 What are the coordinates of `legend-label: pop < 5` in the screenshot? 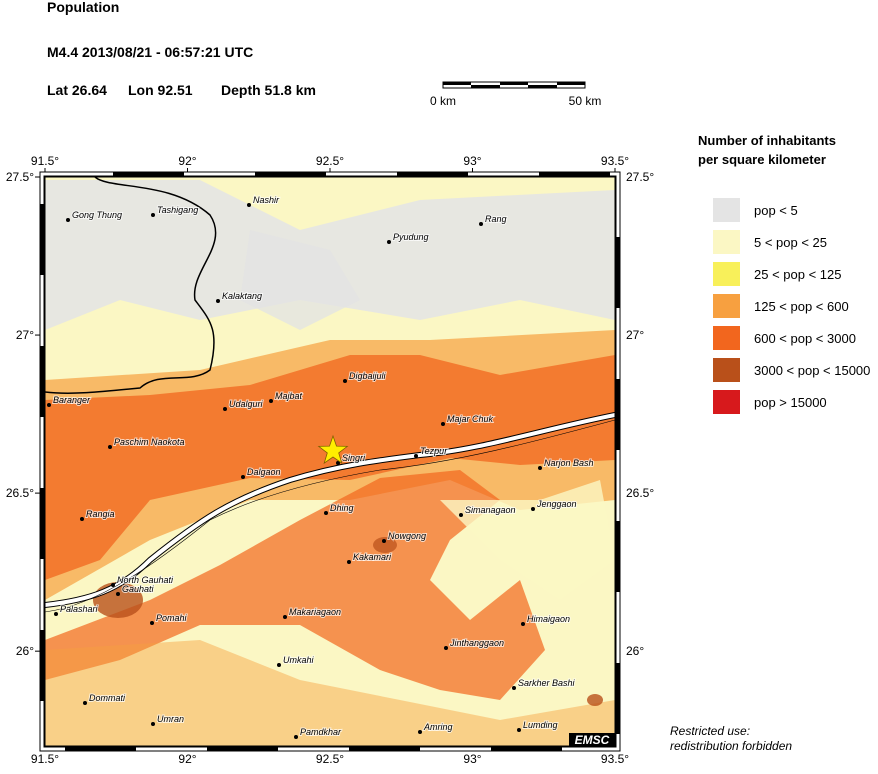 It's located at (776, 210).